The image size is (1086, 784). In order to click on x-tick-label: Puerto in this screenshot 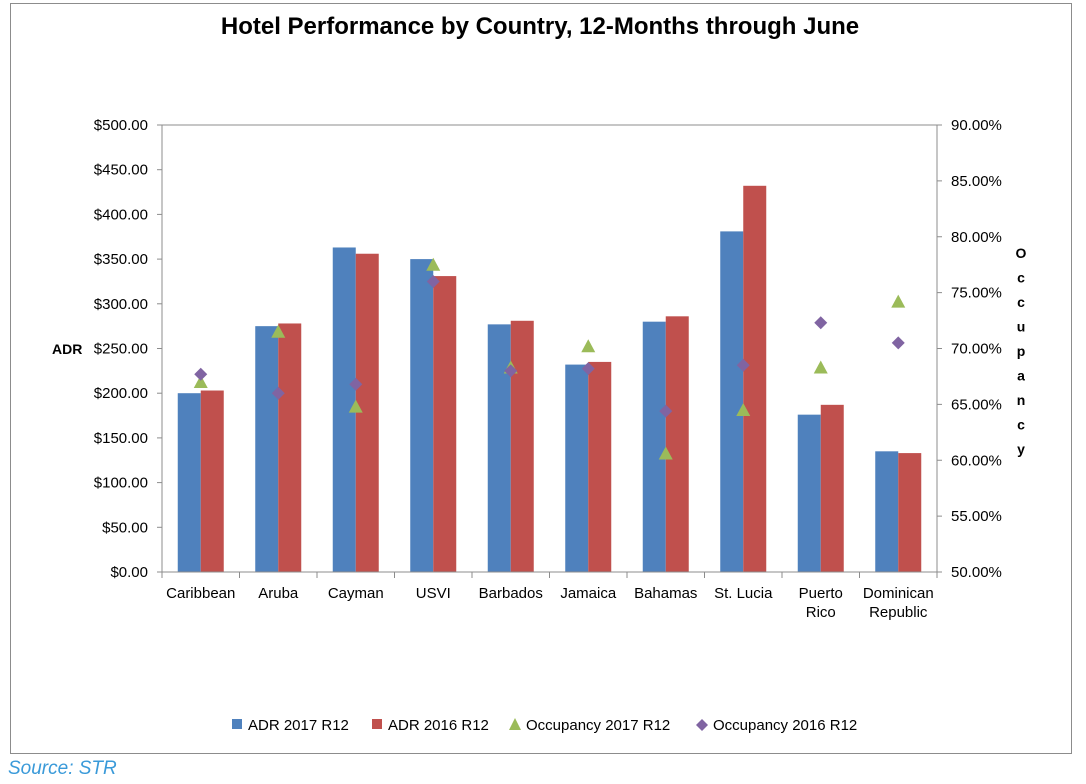, I will do `click(821, 593)`.